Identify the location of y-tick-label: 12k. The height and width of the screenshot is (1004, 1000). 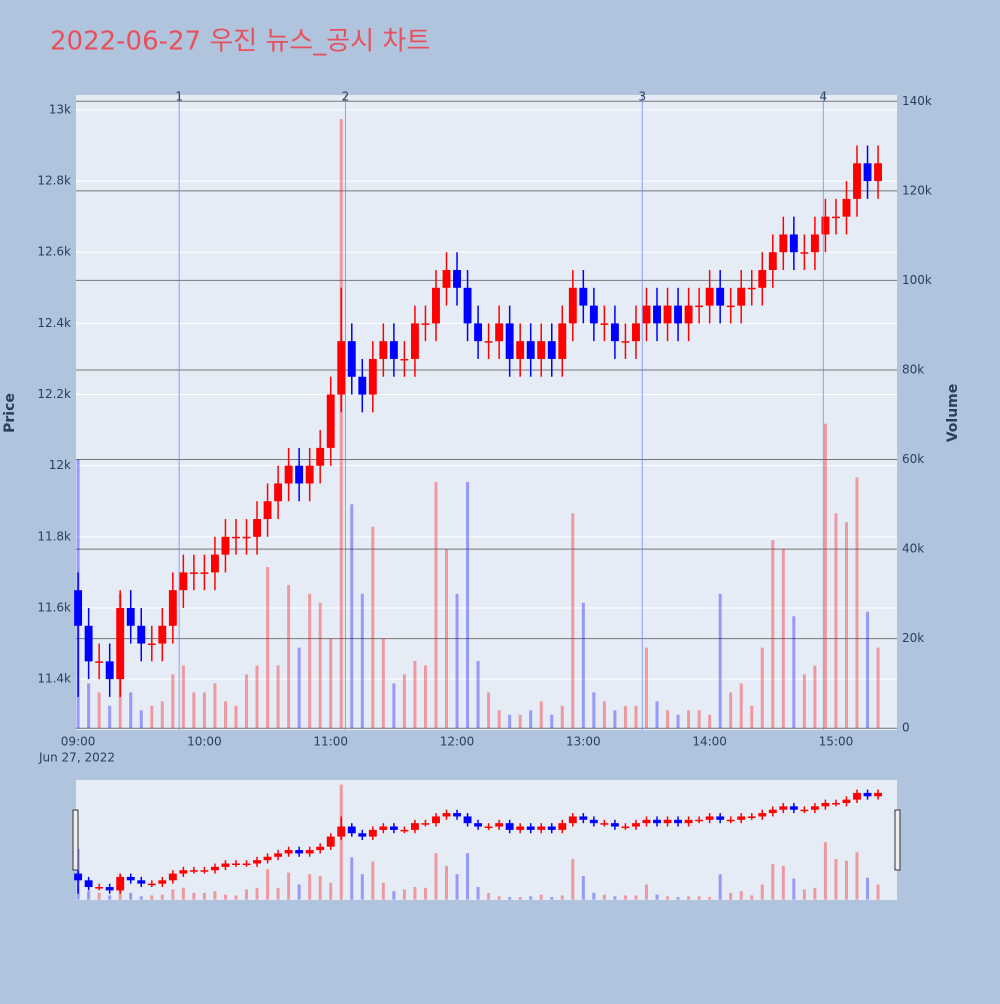
(60, 465).